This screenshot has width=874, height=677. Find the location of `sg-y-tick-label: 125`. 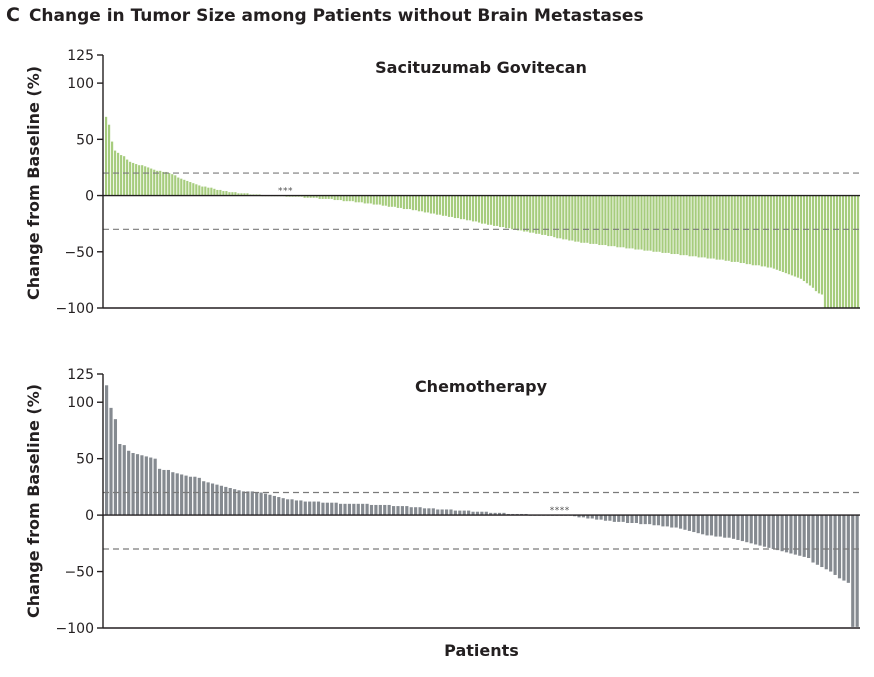

sg-y-tick-label: 125 is located at coordinates (80, 56).